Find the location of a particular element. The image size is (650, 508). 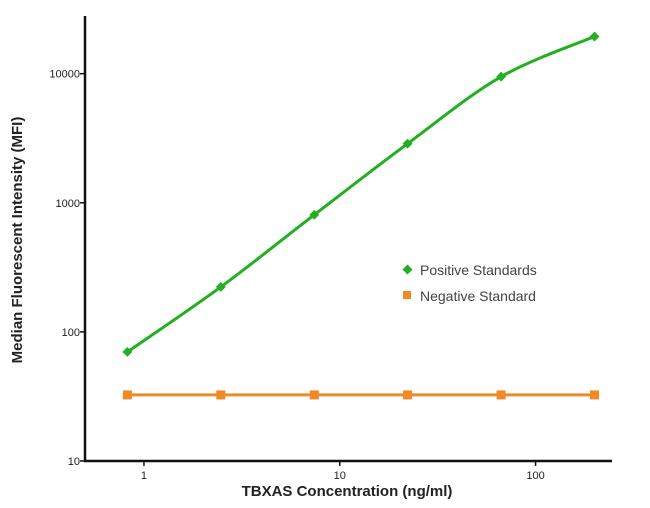

x-tick-label: 10 is located at coordinates (340, 476).